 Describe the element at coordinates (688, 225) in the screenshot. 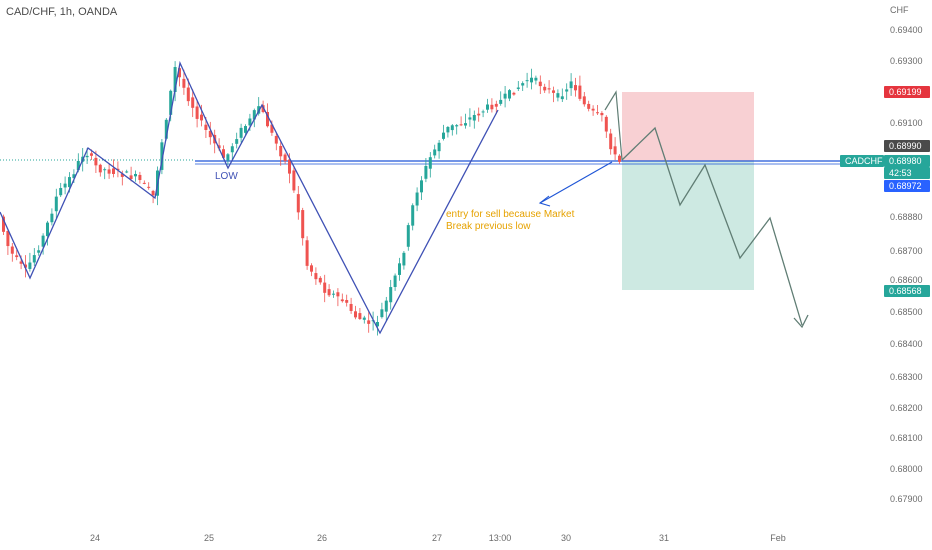

I see `take-profit-zone` at that location.